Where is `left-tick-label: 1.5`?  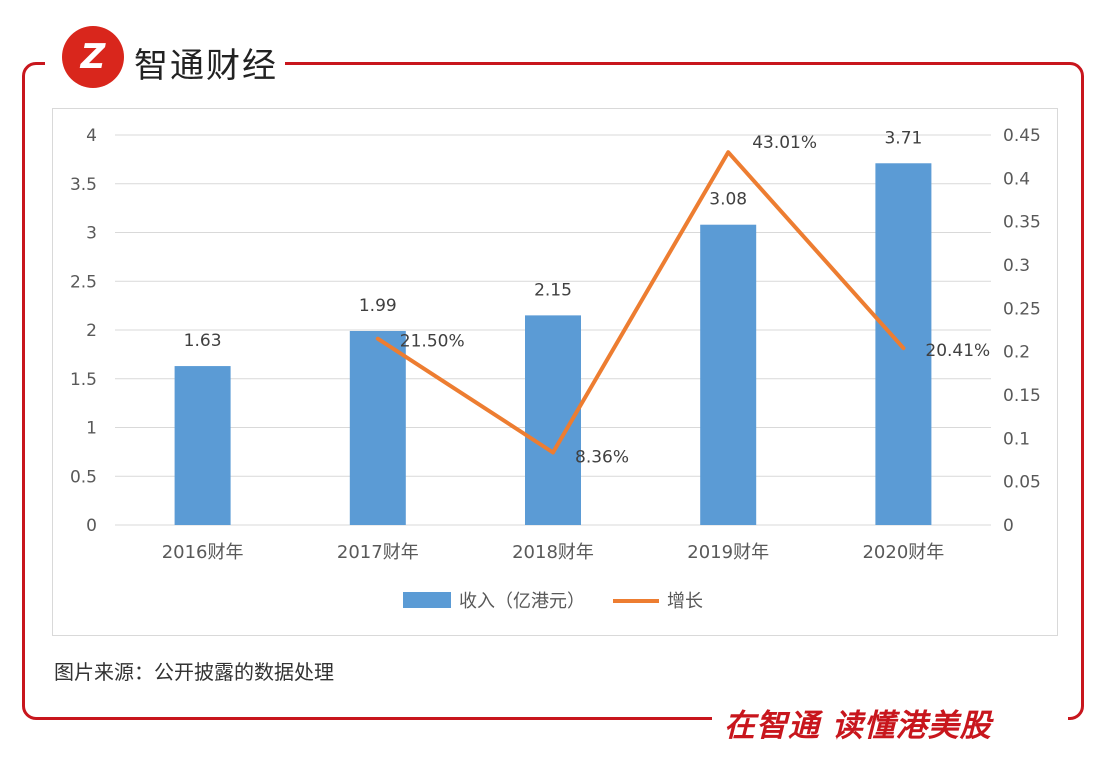
left-tick-label: 1.5 is located at coordinates (83, 380).